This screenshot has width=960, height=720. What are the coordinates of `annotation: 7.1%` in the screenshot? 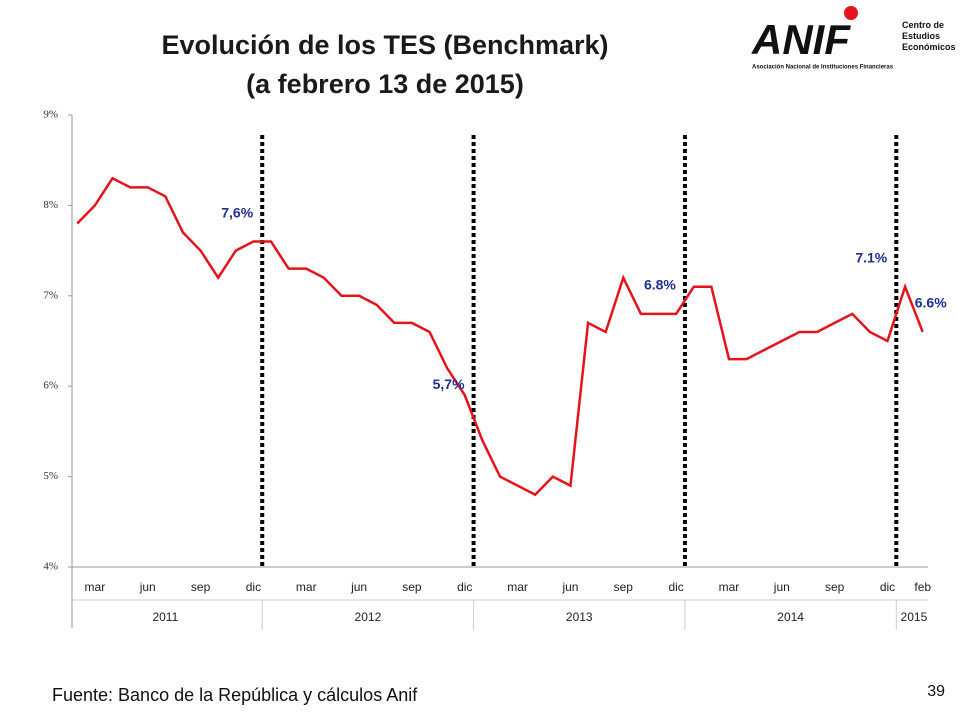 It's located at (871, 257).